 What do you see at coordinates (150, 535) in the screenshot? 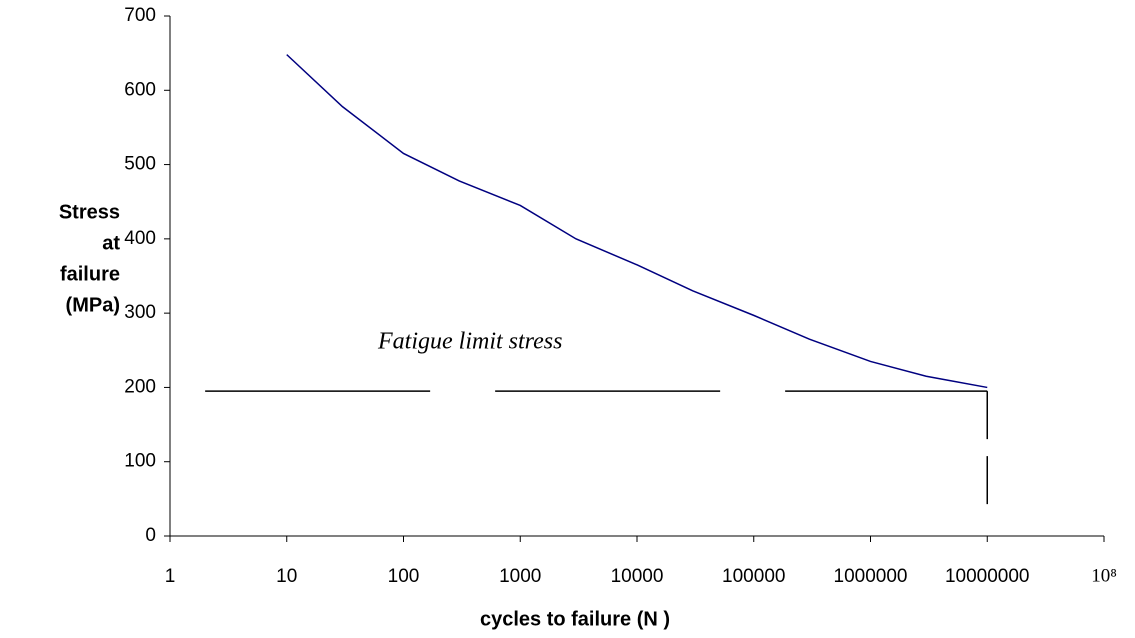
I see `y-tick-label: 0` at bounding box center [150, 535].